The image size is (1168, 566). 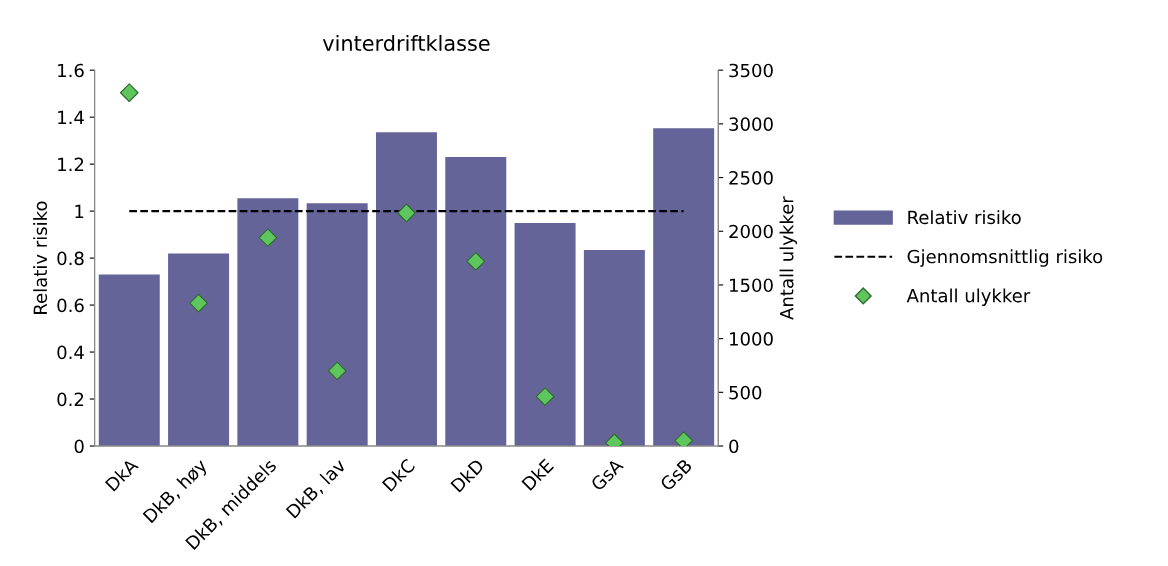 What do you see at coordinates (70, 305) in the screenshot?
I see `y-tick-label: 0.6` at bounding box center [70, 305].